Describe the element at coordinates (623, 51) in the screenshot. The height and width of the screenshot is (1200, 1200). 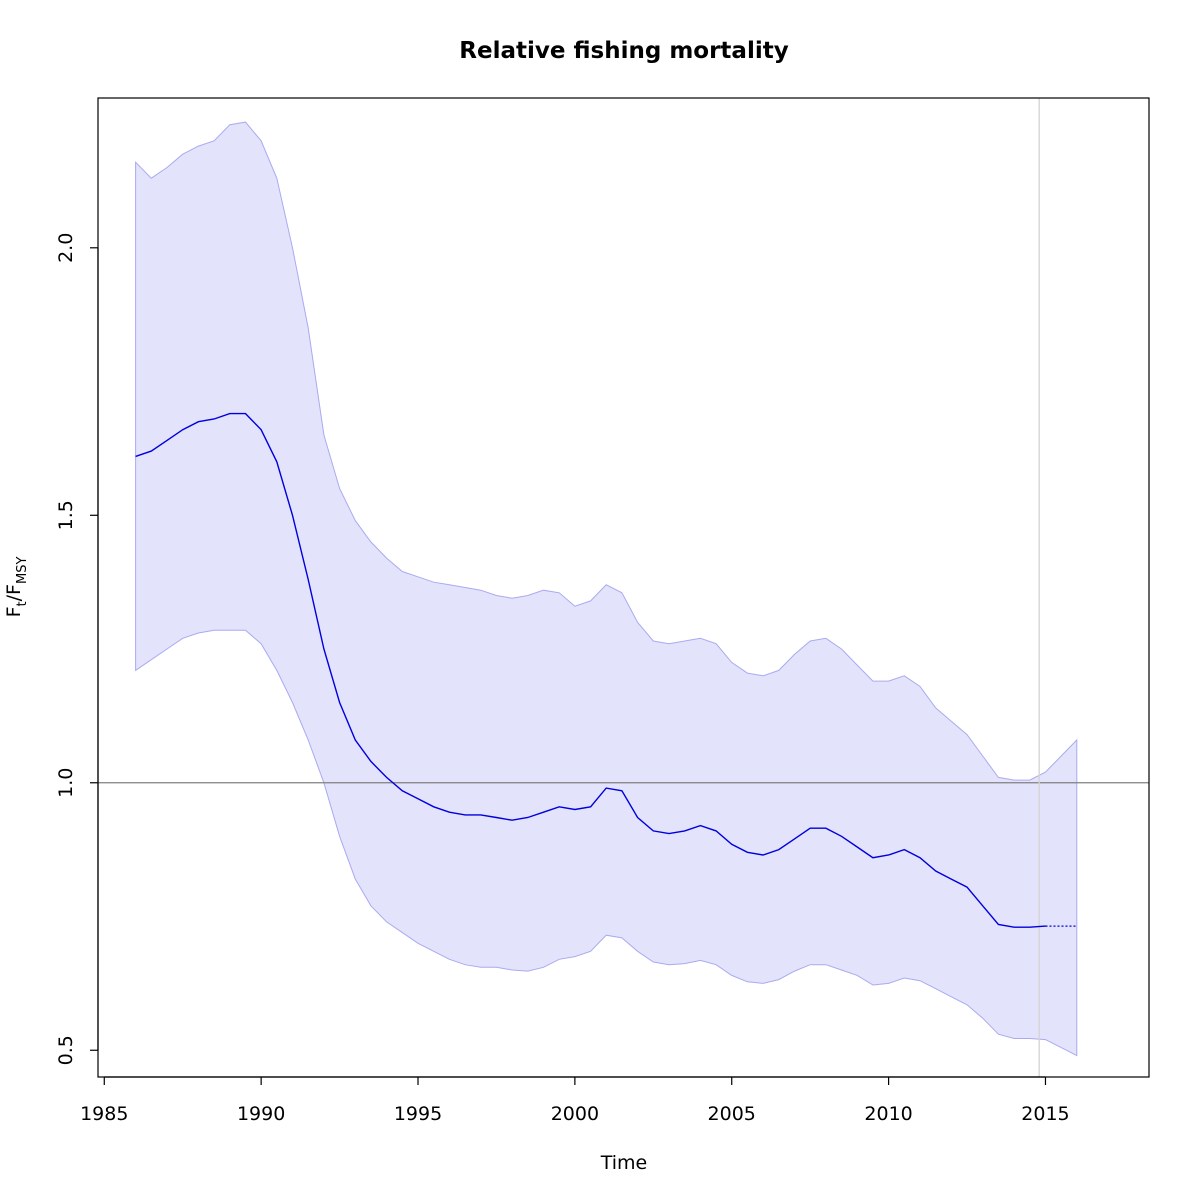
I see `chart-title: Relative fishing mortality` at that location.